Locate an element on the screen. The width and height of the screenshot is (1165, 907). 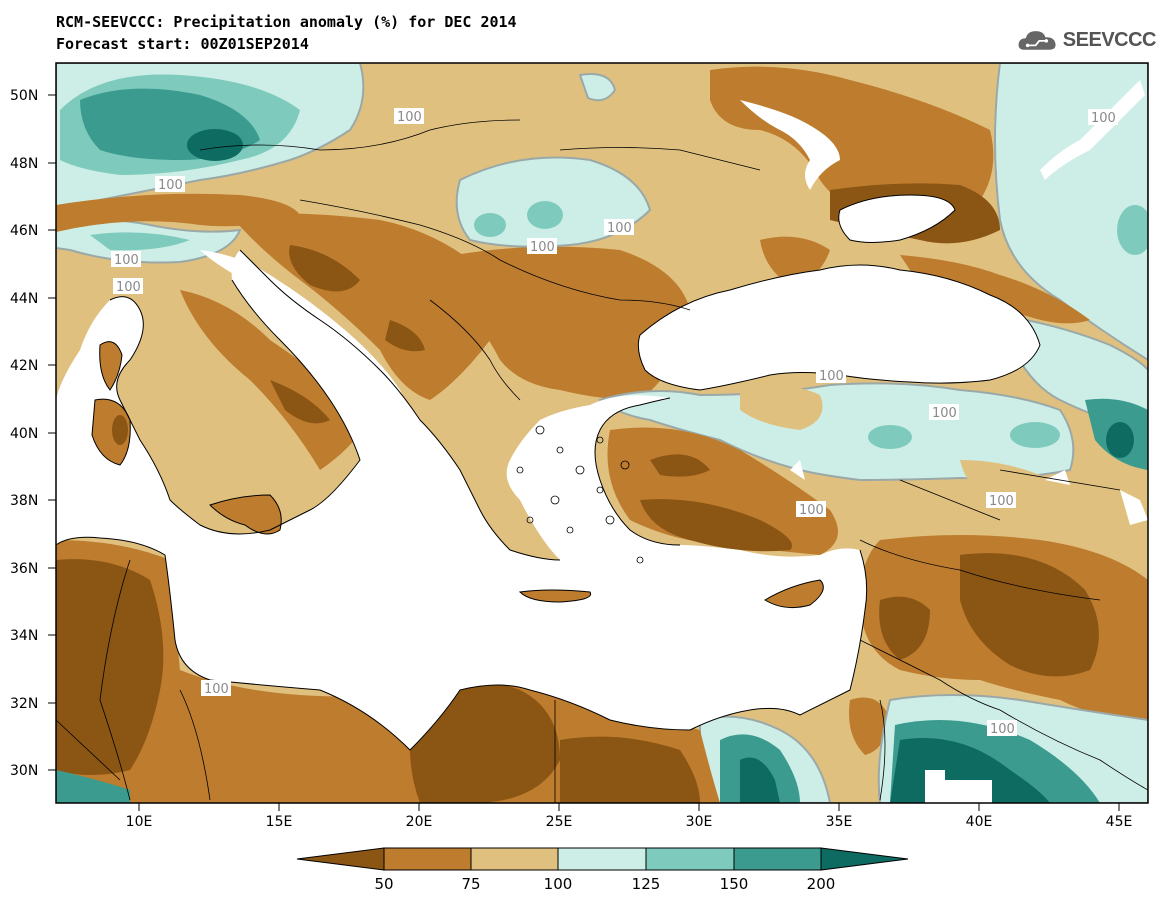
lat-label: 30N is located at coordinates (24, 771).